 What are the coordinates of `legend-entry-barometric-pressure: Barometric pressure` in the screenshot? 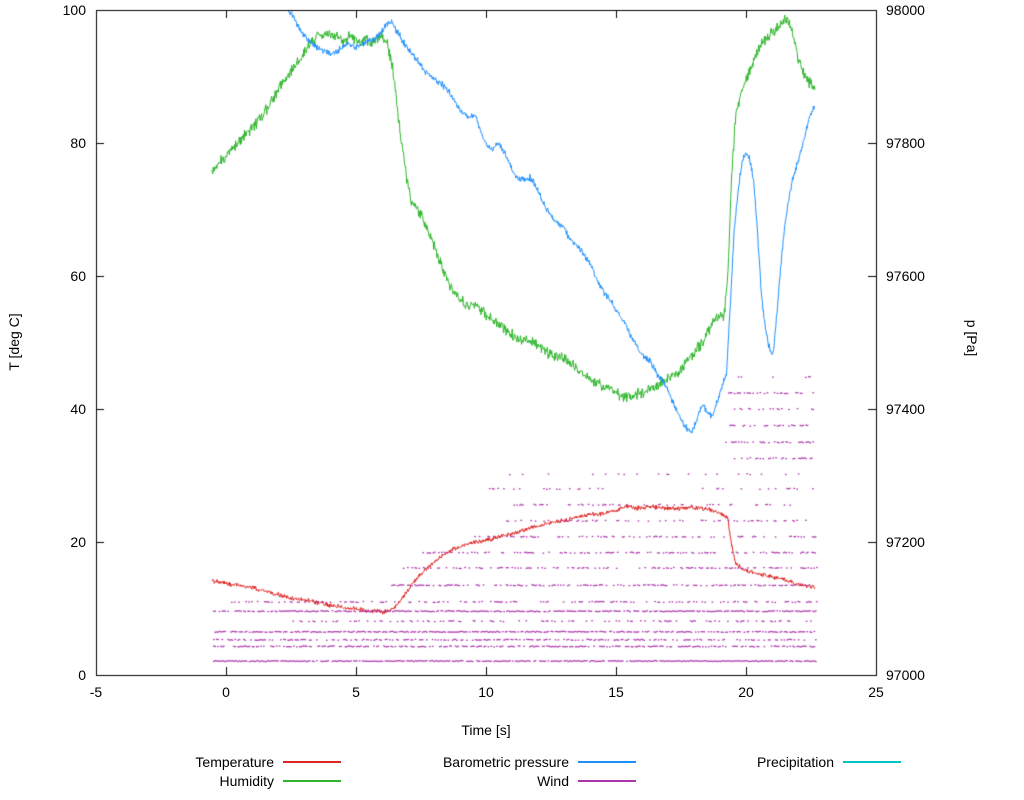 It's located at (488, 761).